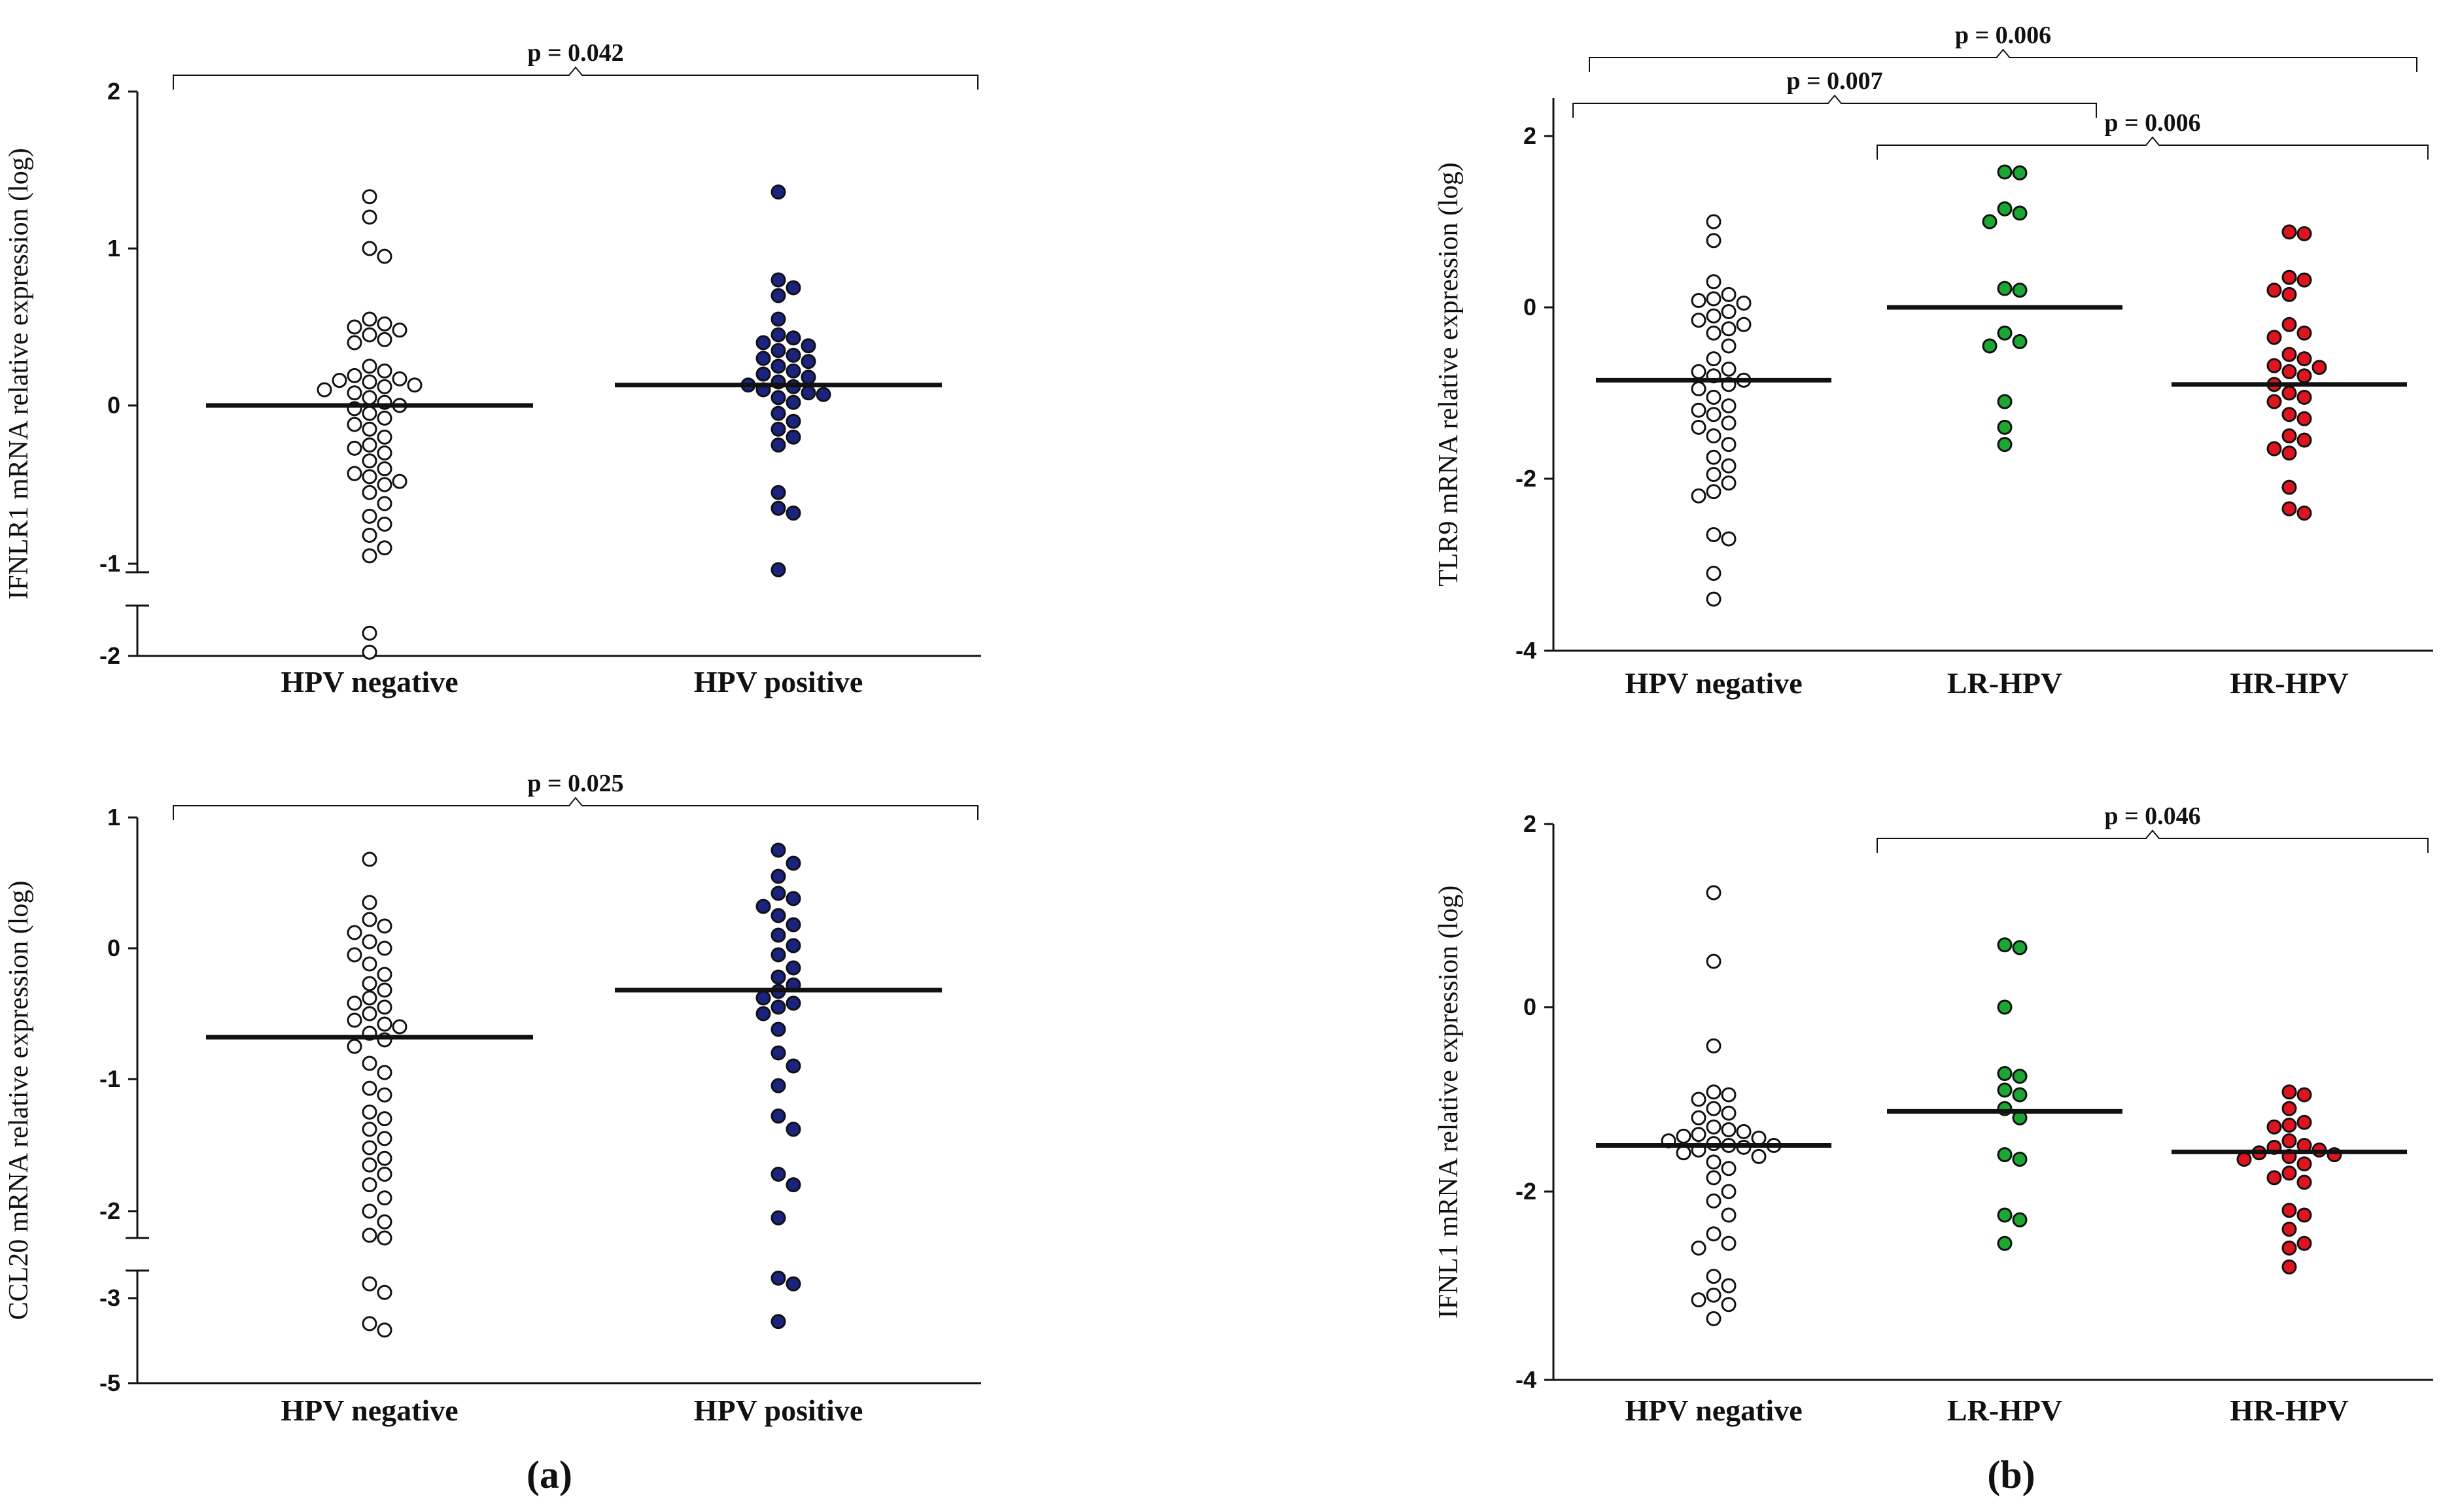 The width and height of the screenshot is (2458, 1512). Describe the element at coordinates (2004, 1410) in the screenshot. I see `category-label: LR-HPV` at that location.